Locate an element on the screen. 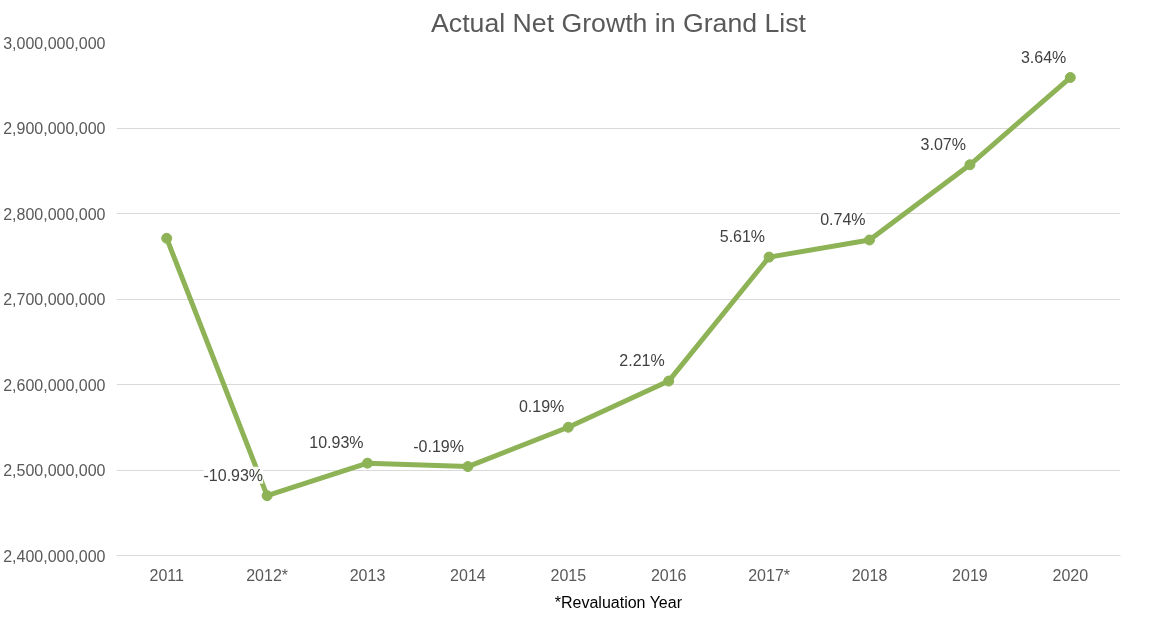 This screenshot has height=632, width=1167. text: *Revaluation Year is located at coordinates (618, 602).